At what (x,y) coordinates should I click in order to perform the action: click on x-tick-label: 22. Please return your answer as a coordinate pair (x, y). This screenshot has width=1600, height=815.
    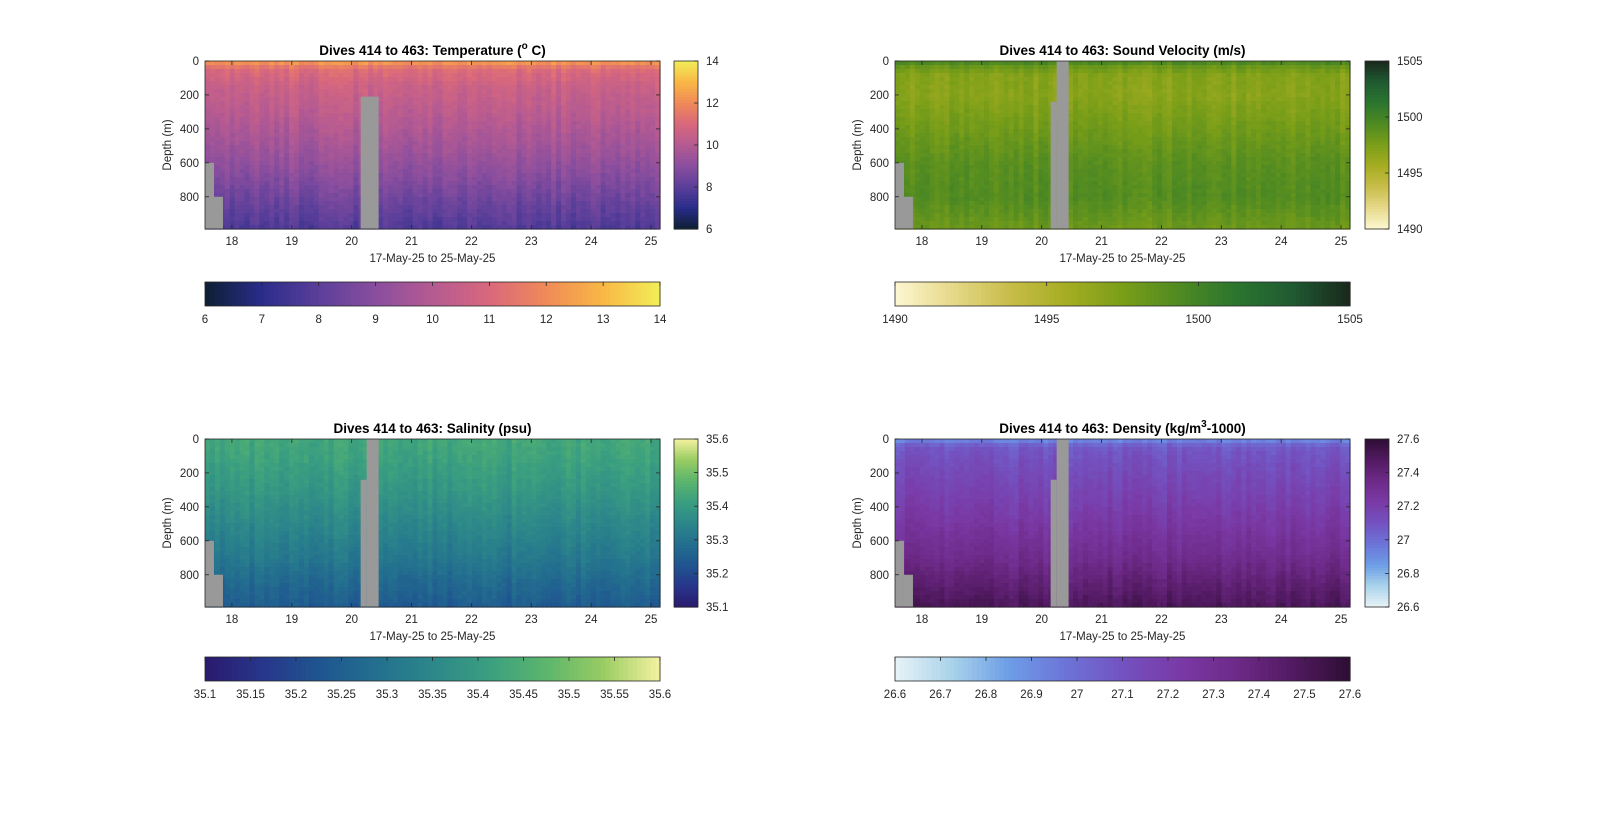
    Looking at the image, I should click on (1161, 242).